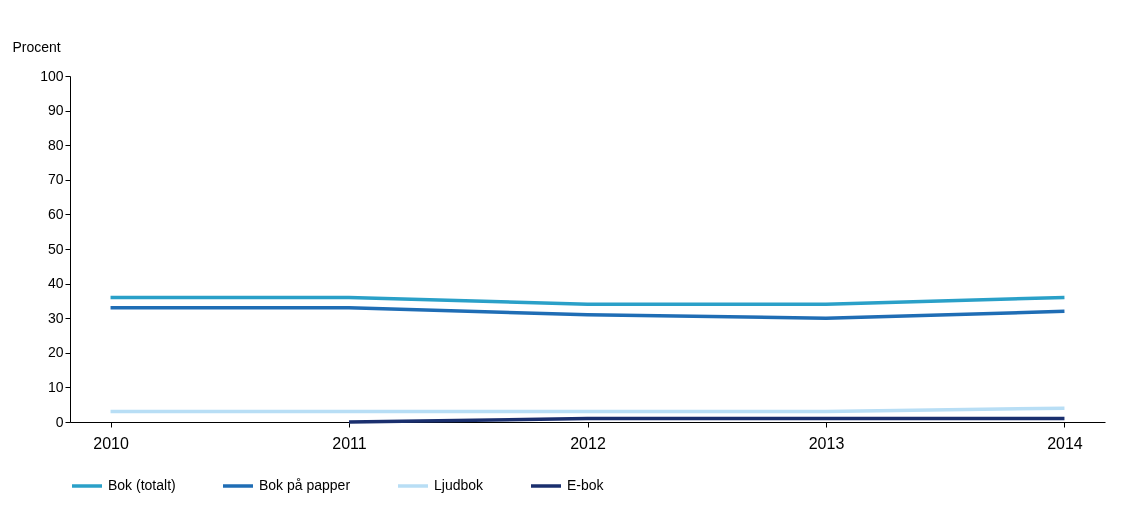  What do you see at coordinates (55, 179) in the screenshot?
I see `y-tick-label: 70` at bounding box center [55, 179].